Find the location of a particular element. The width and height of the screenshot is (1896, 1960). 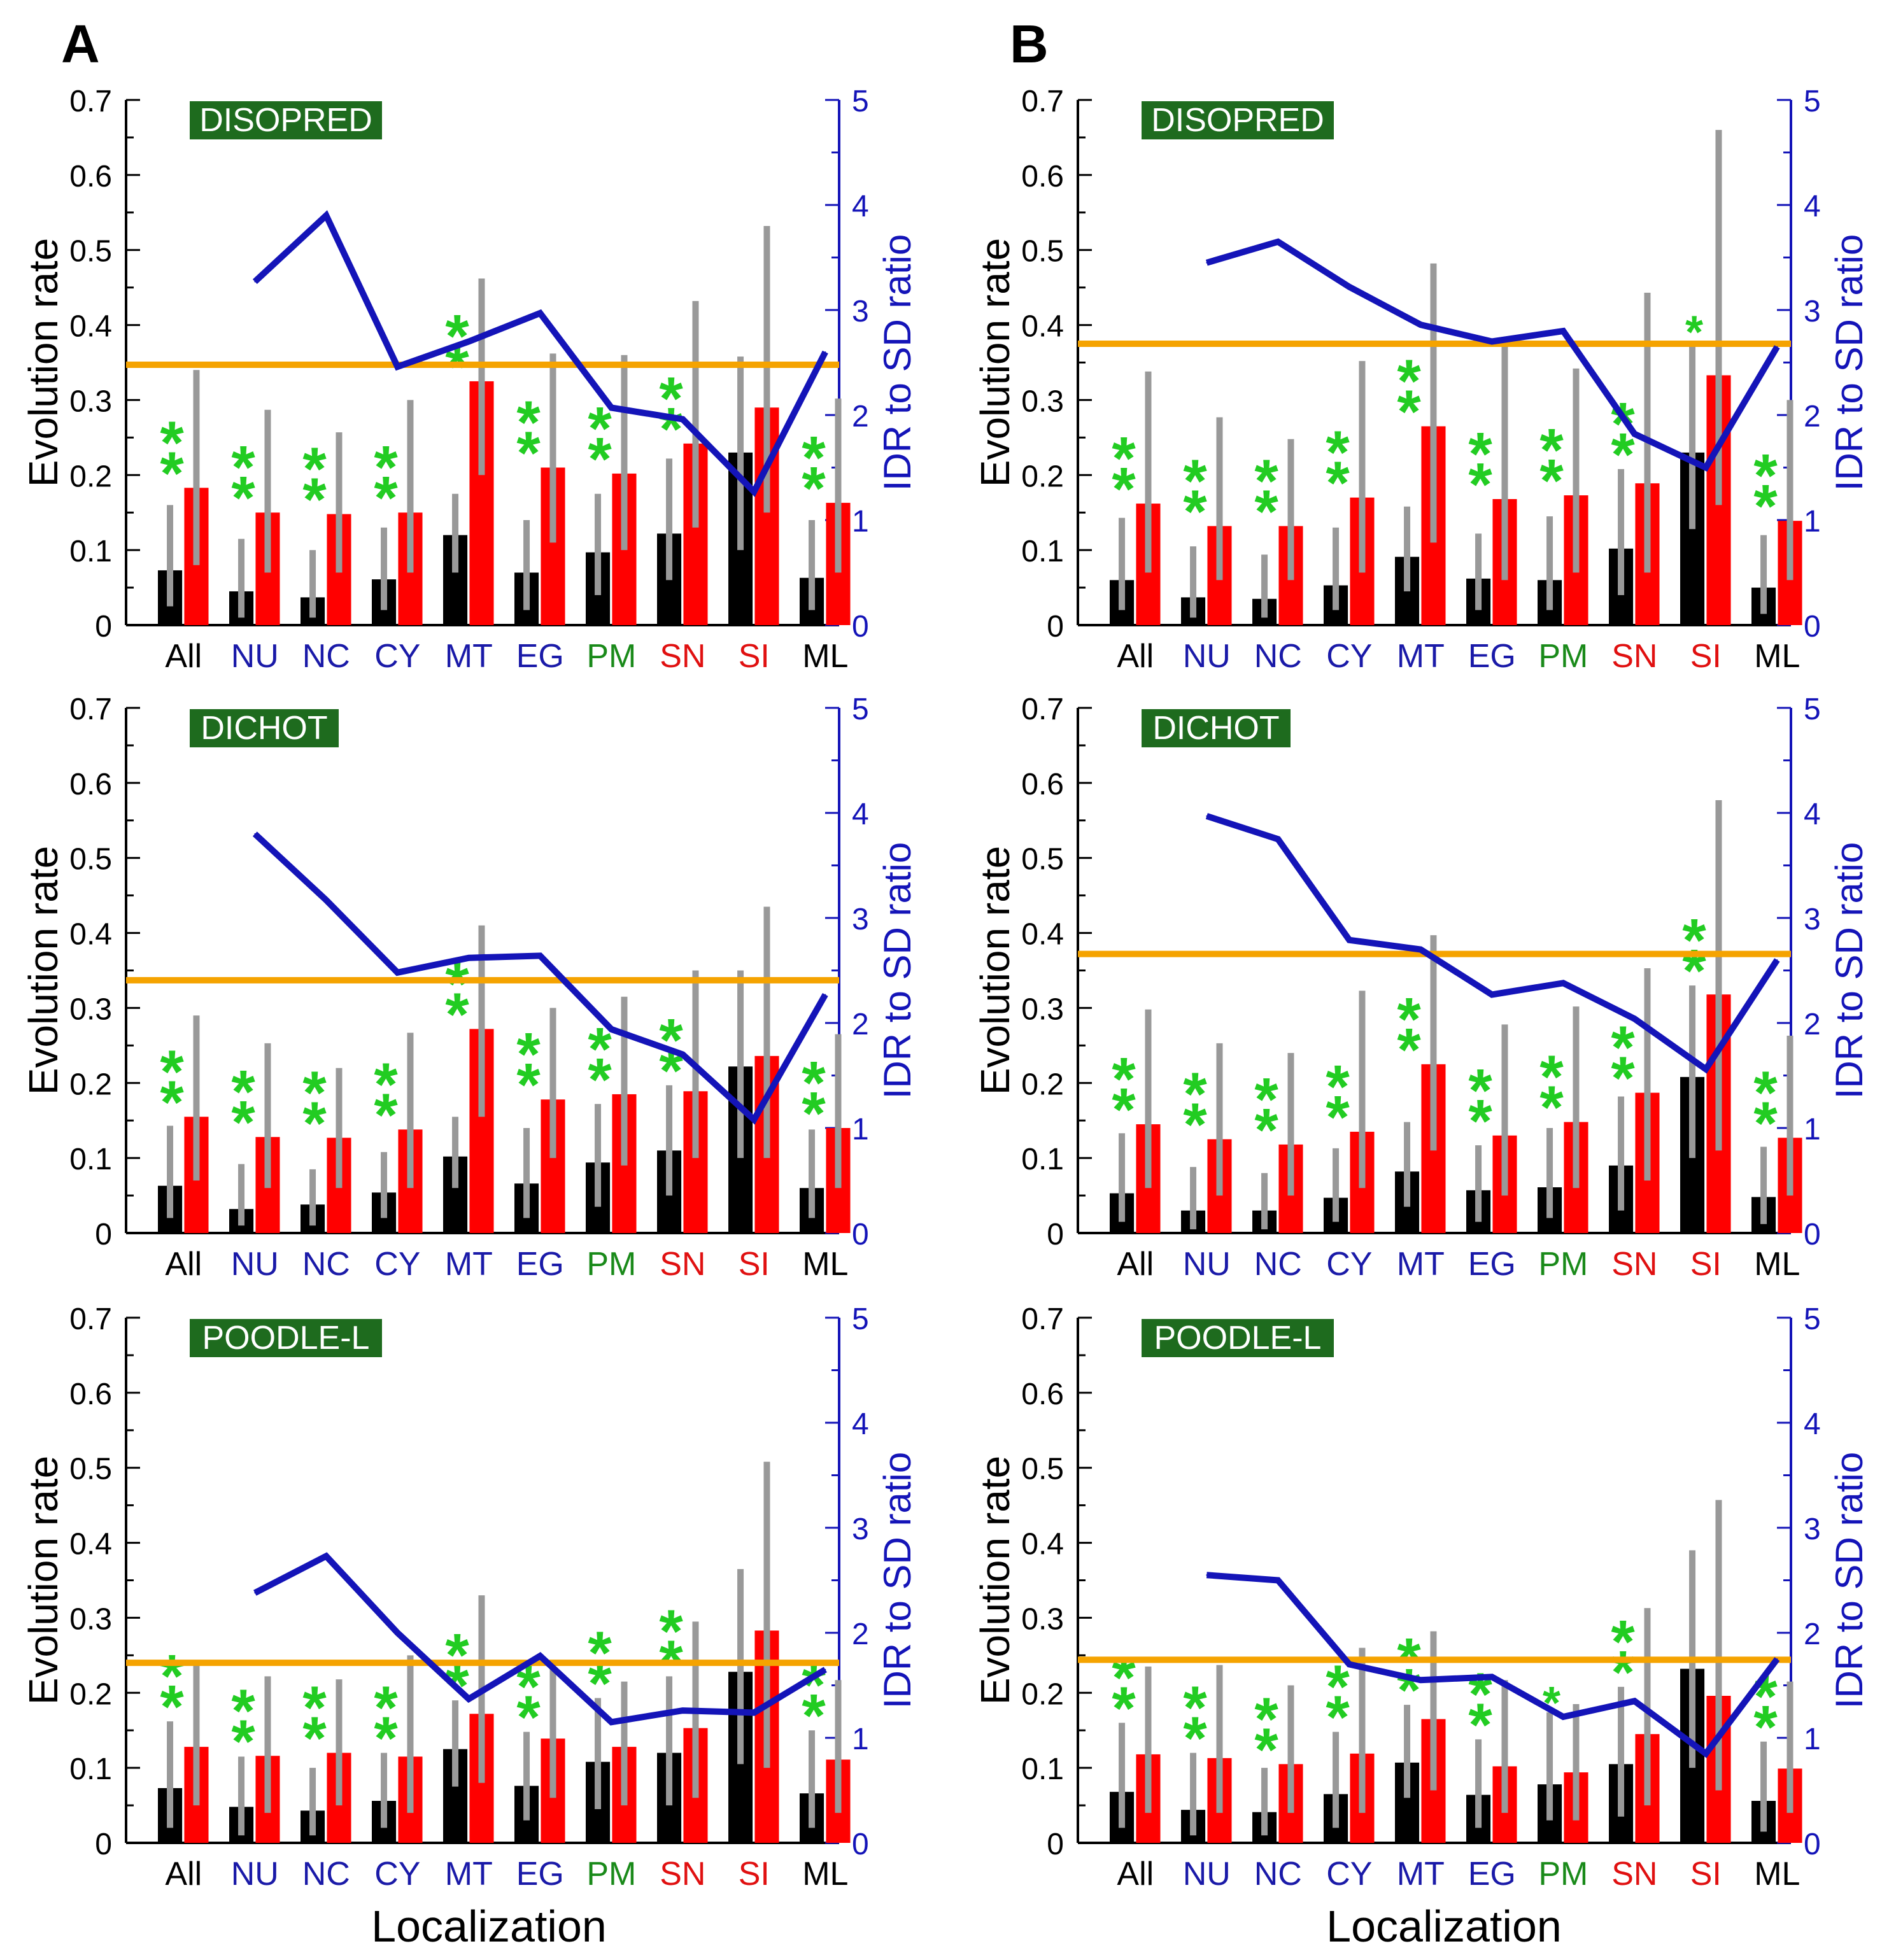

category-label-cy: CY is located at coordinates (397, 1874).